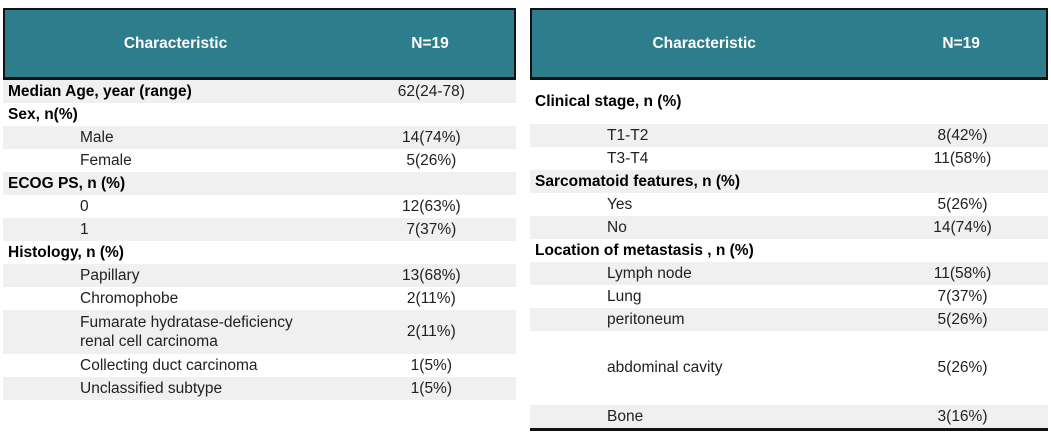  I want to click on row-value: 8(42%), so click(962, 135).